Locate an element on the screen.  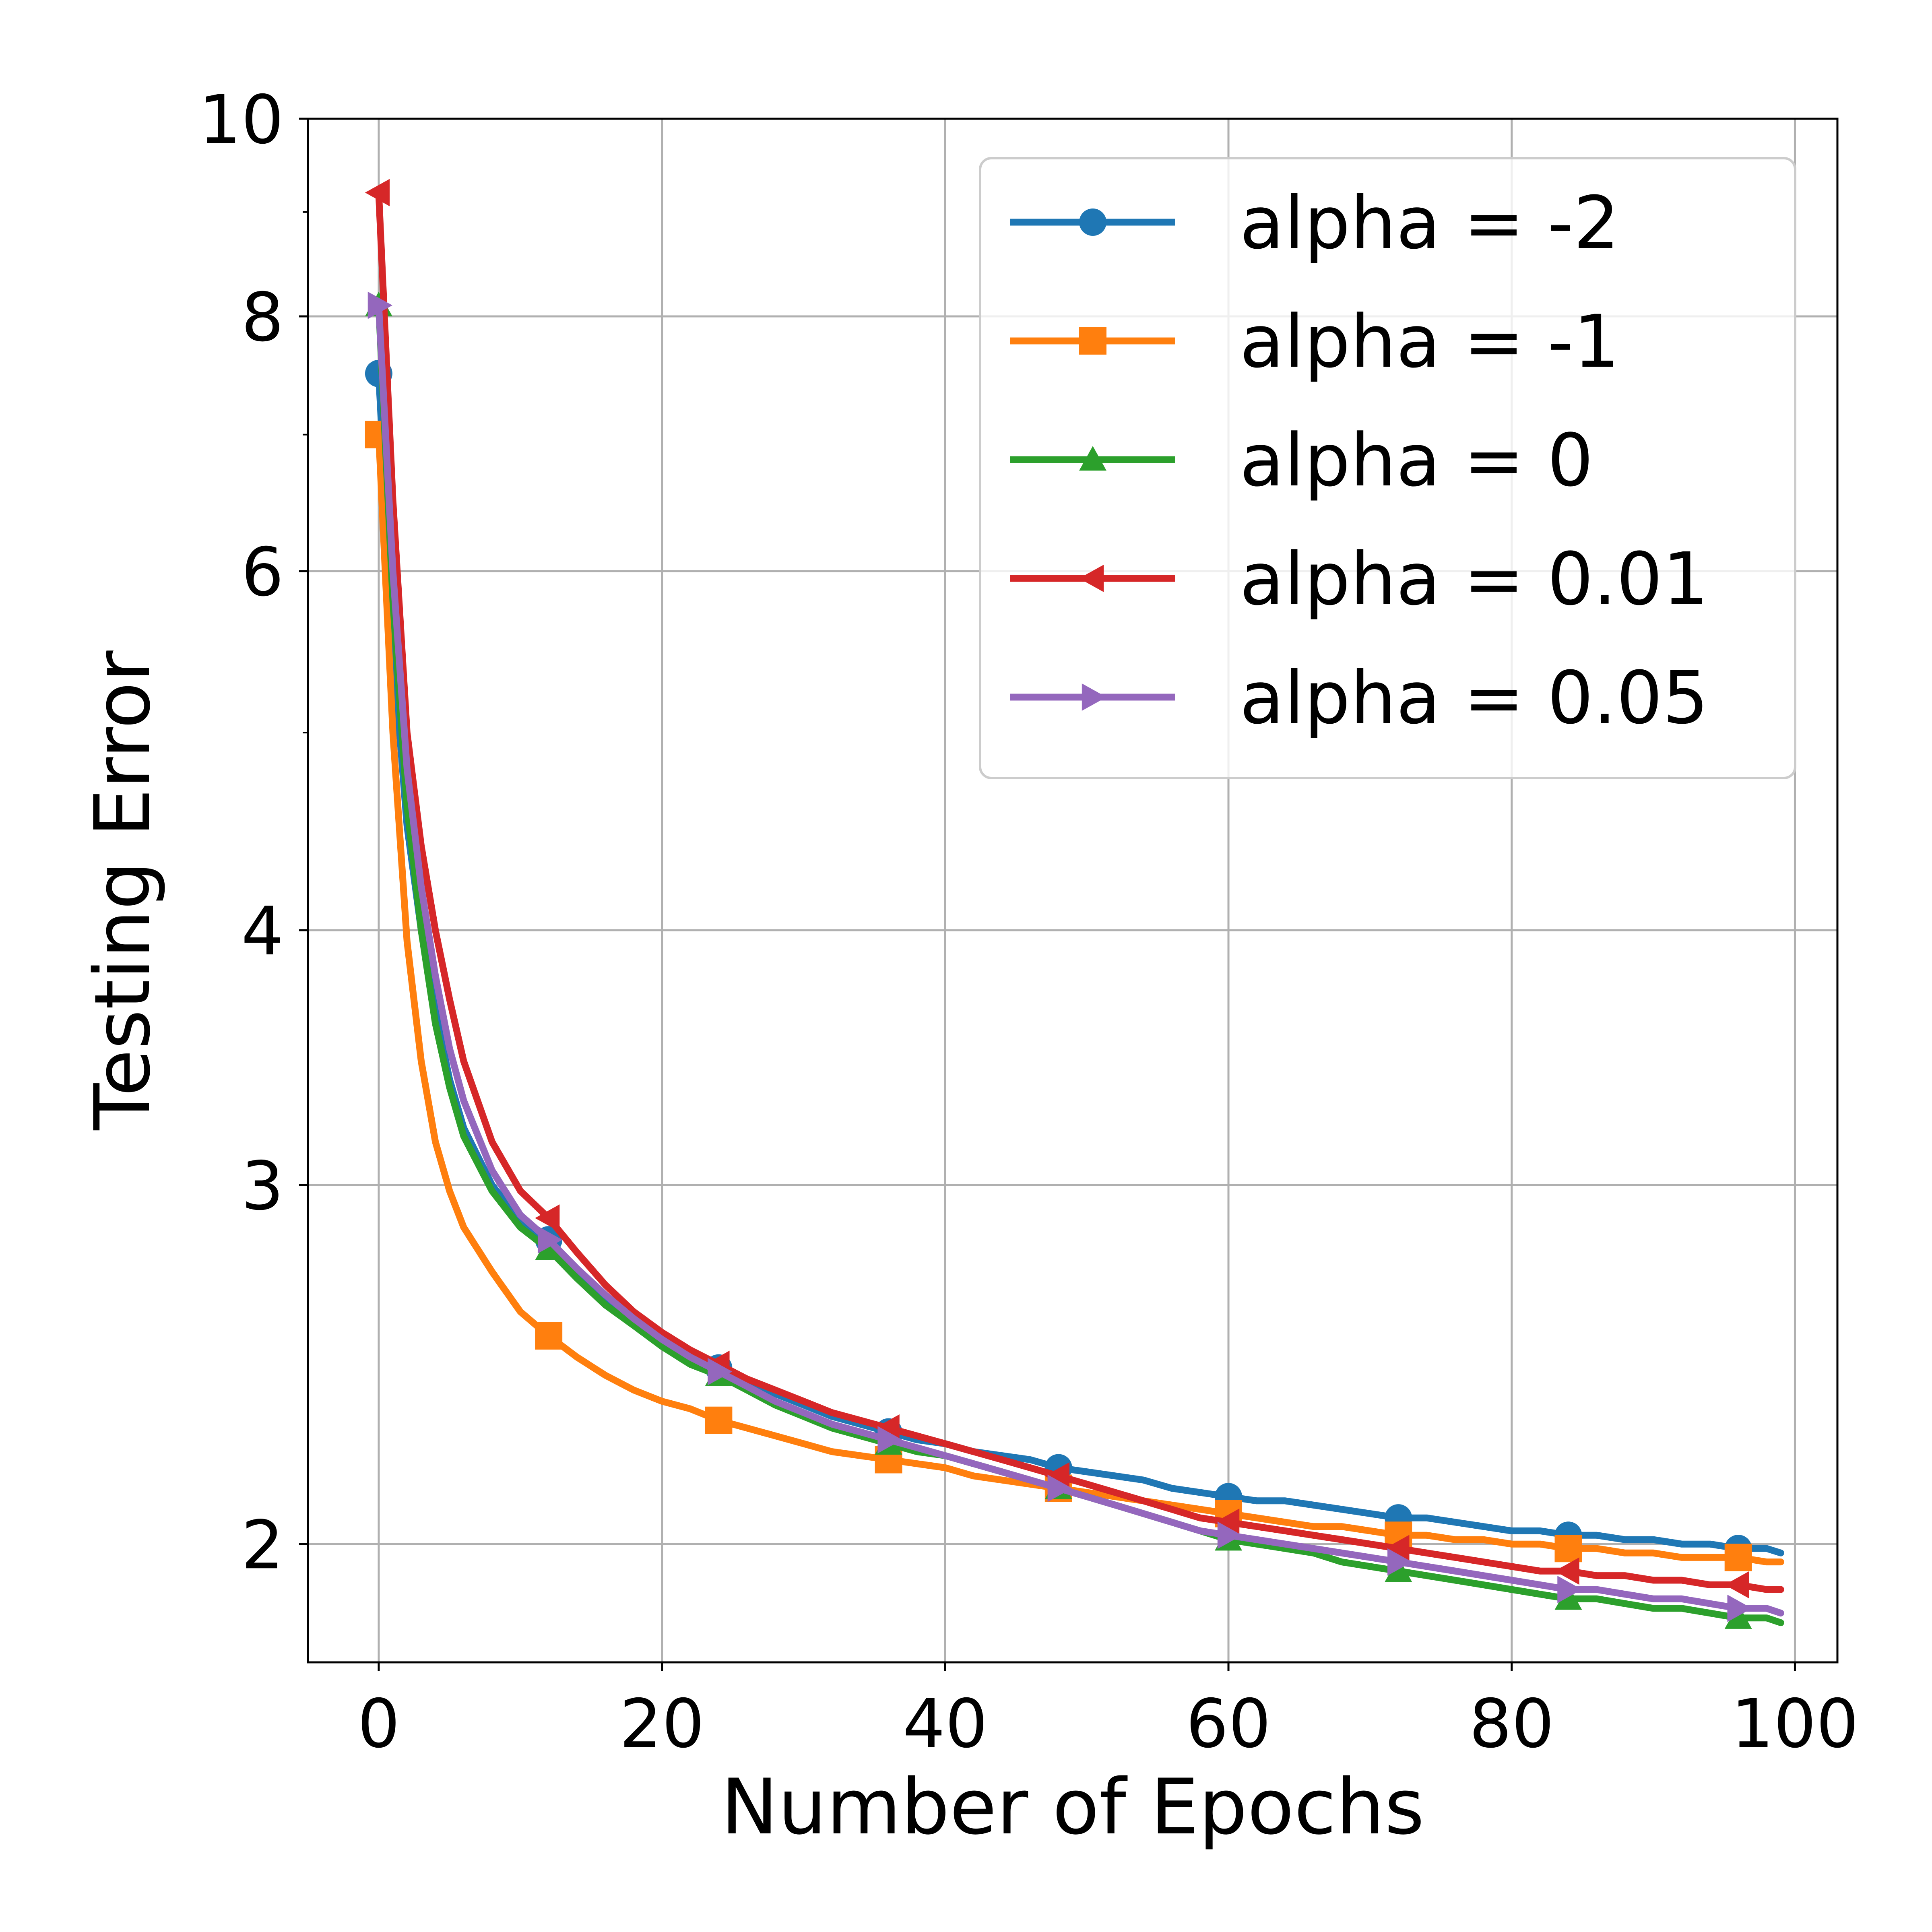
legend-entry-4: alpha = 0.05 is located at coordinates (1359, 698).